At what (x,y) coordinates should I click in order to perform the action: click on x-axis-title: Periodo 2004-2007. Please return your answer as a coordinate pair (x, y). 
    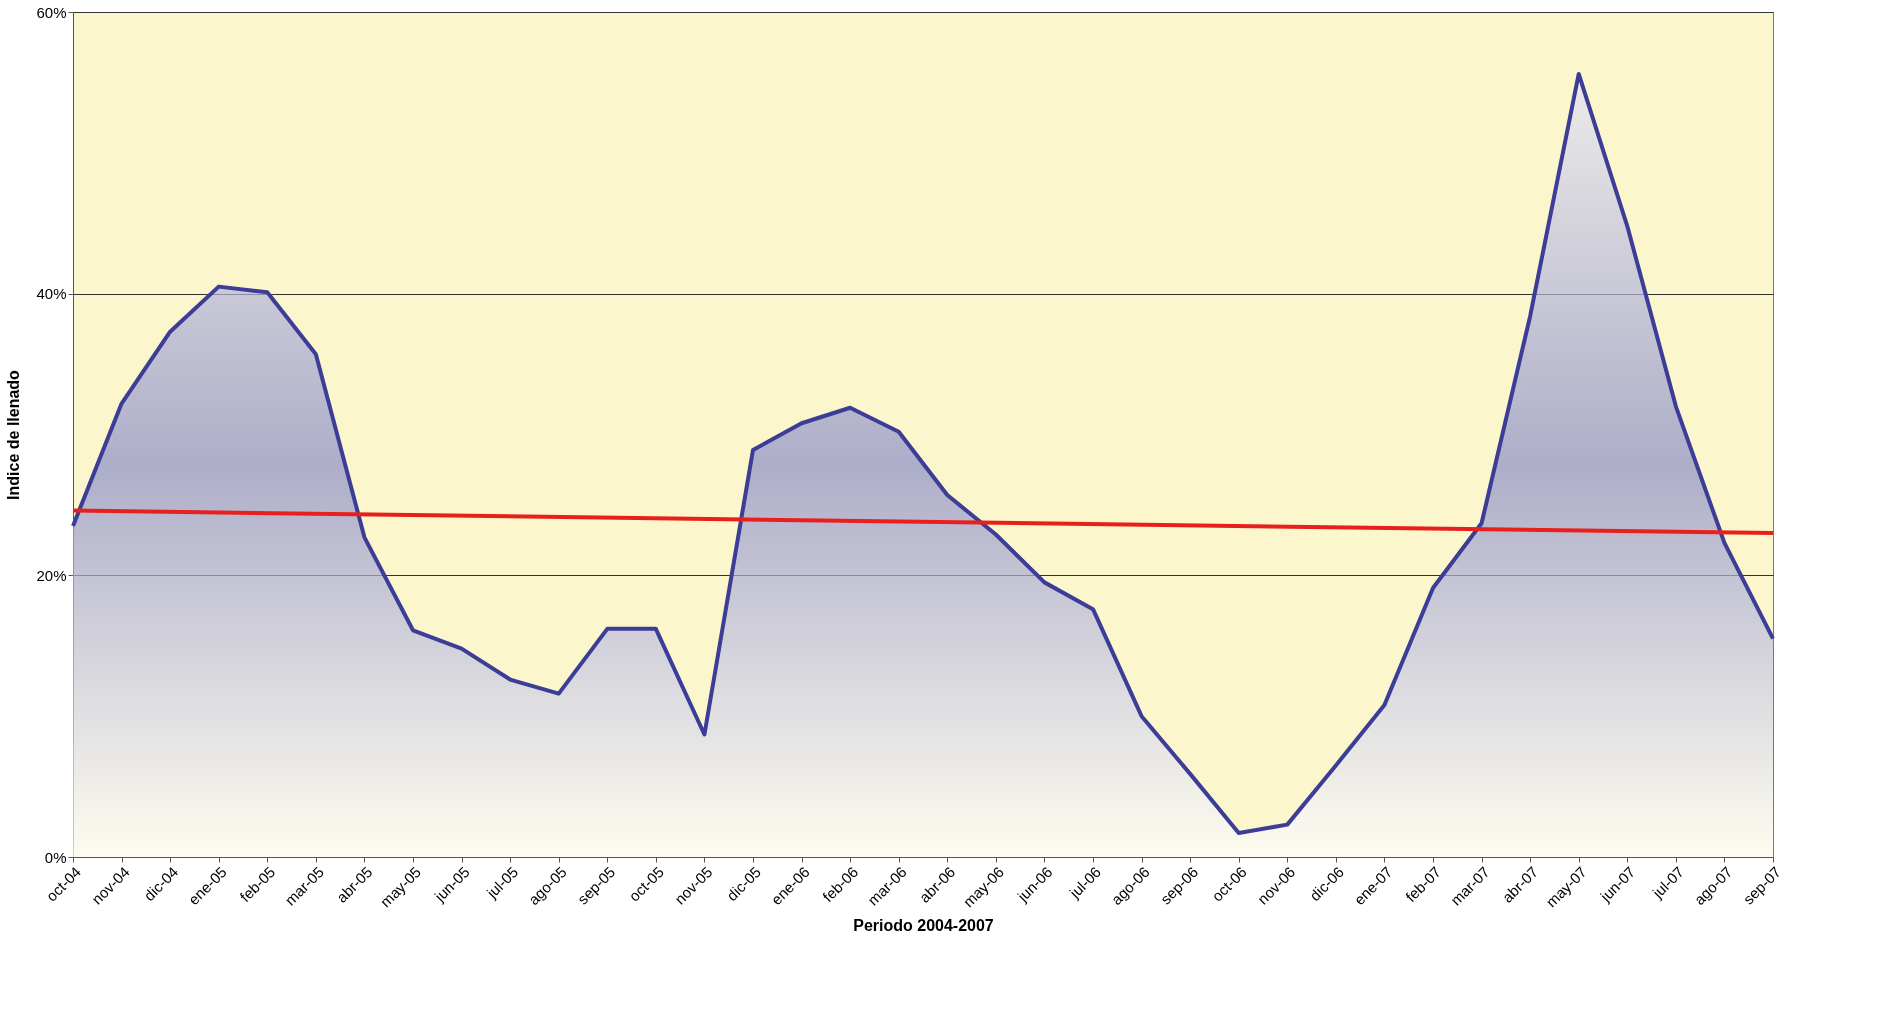
    Looking at the image, I should click on (923, 926).